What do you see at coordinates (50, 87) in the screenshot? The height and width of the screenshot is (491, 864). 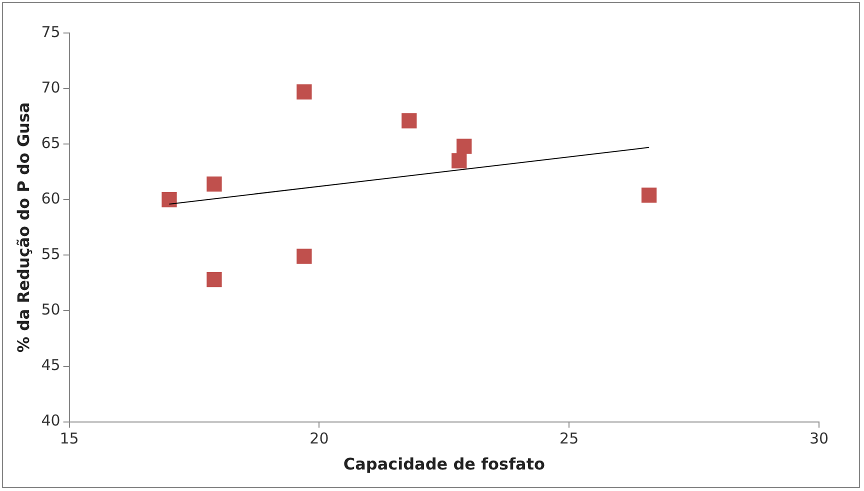 I see `y-tick-label: 70` at bounding box center [50, 87].